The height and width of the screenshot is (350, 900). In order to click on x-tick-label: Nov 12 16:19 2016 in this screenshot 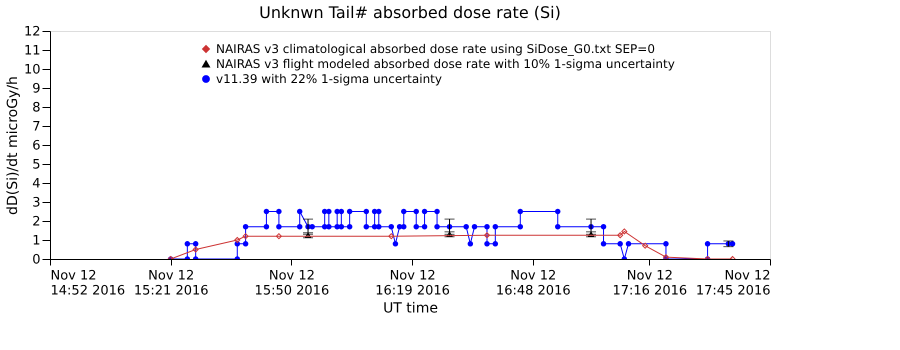, I will do `click(412, 283)`.